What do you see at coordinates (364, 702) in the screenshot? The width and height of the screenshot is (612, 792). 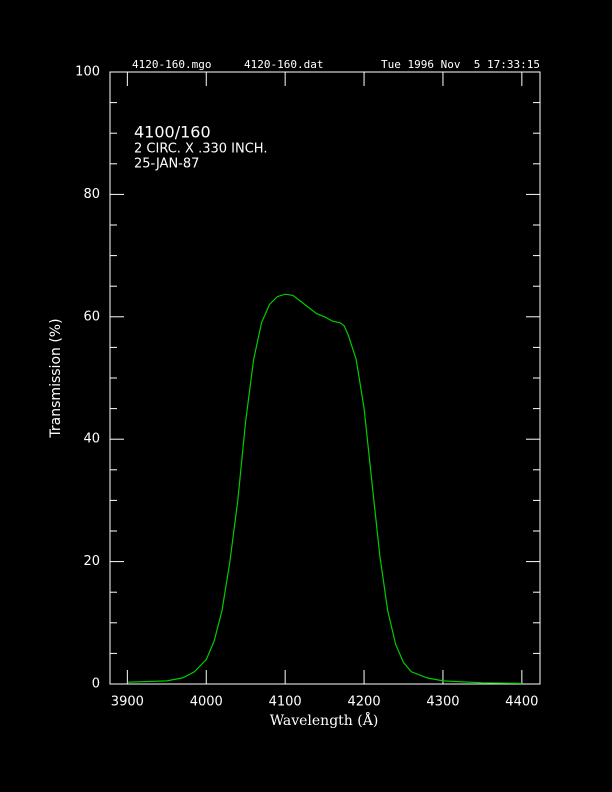 I see `x-tick-label: 4200` at bounding box center [364, 702].